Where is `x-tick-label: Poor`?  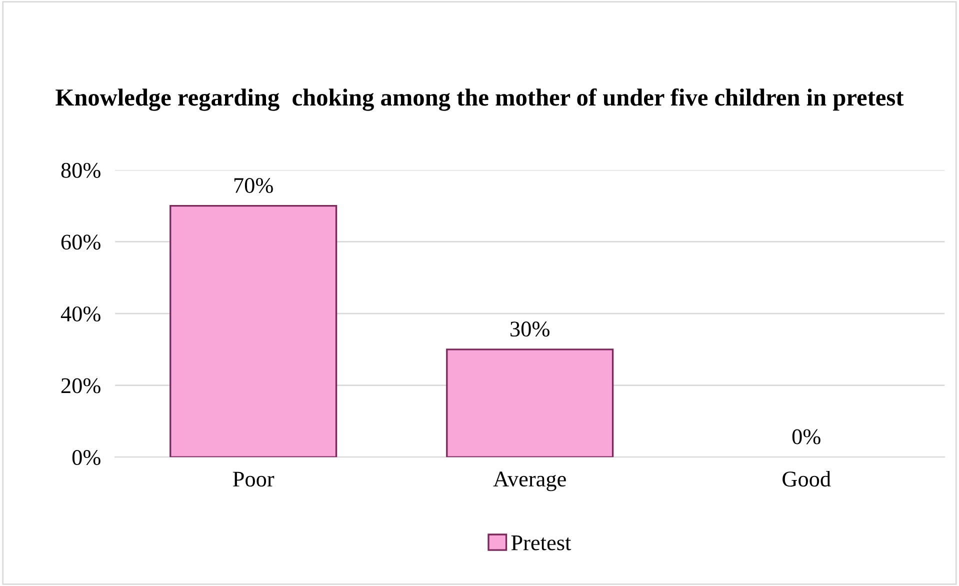
x-tick-label: Poor is located at coordinates (253, 479).